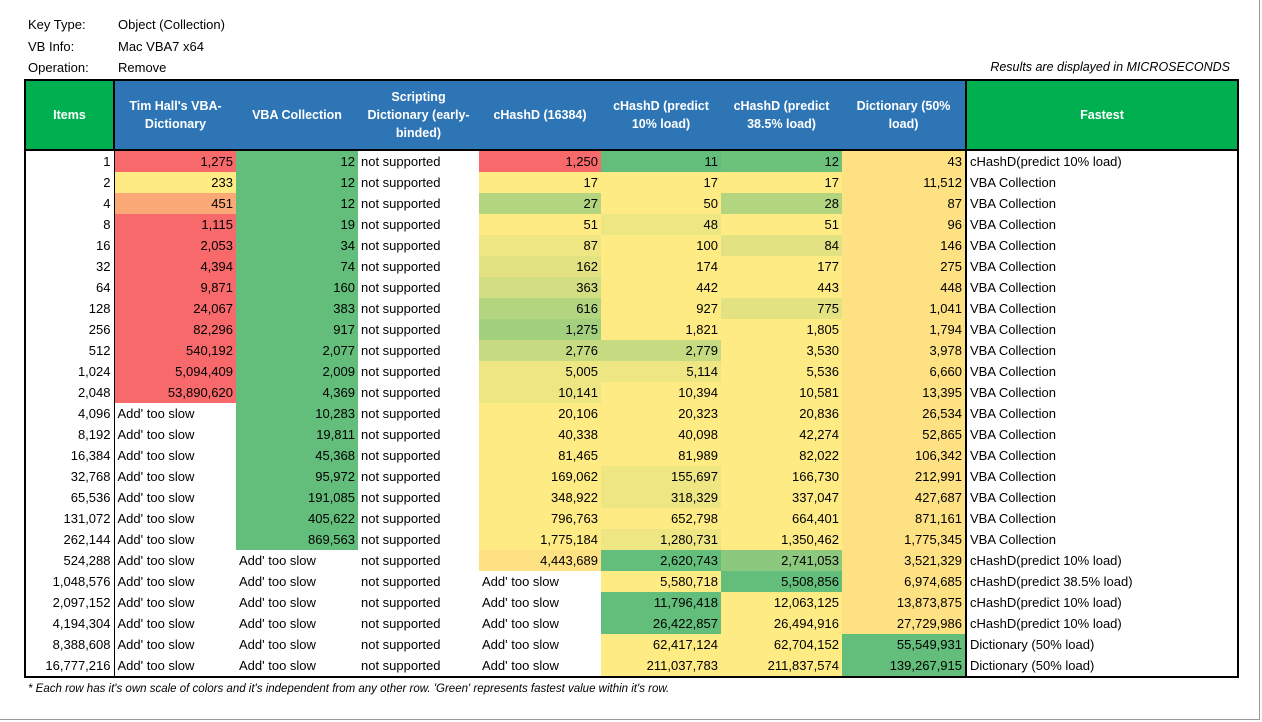 The image size is (1262, 722). I want to click on cell-chashd-16384: 27, so click(540, 203).